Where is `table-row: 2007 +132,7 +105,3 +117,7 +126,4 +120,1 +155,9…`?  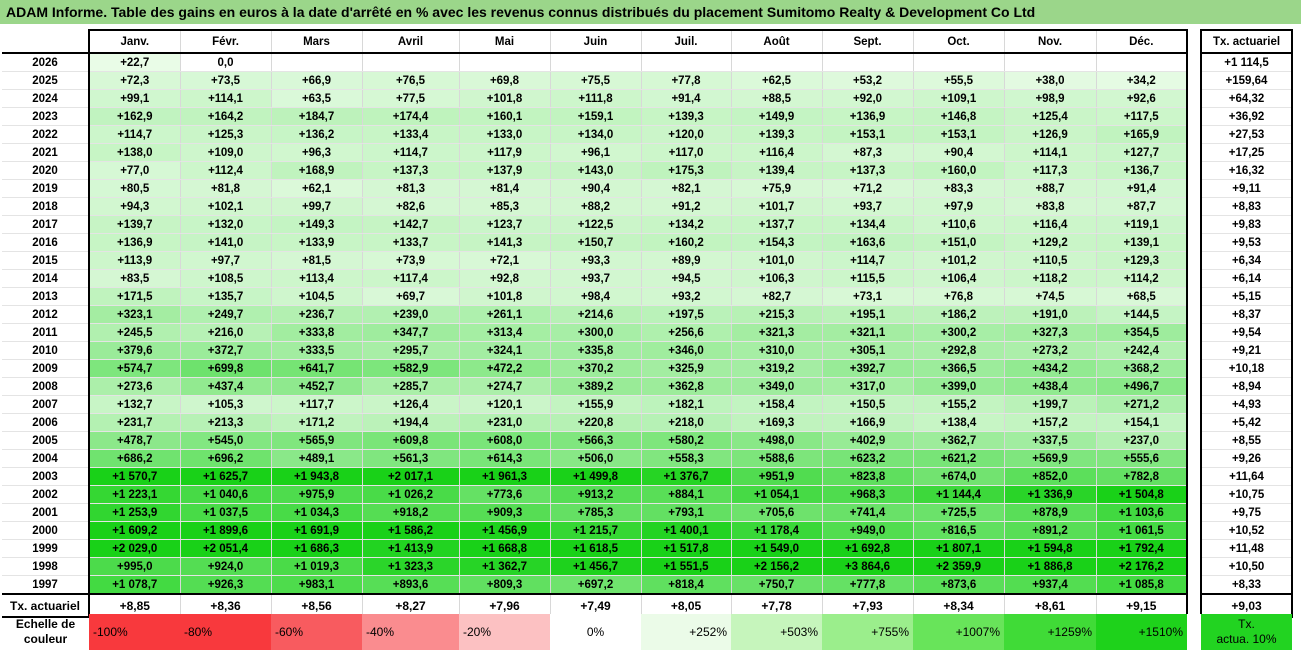
table-row: 2007 +132,7 +105,3 +117,7 +126,4 +120,1 +155,9… is located at coordinates (647, 404).